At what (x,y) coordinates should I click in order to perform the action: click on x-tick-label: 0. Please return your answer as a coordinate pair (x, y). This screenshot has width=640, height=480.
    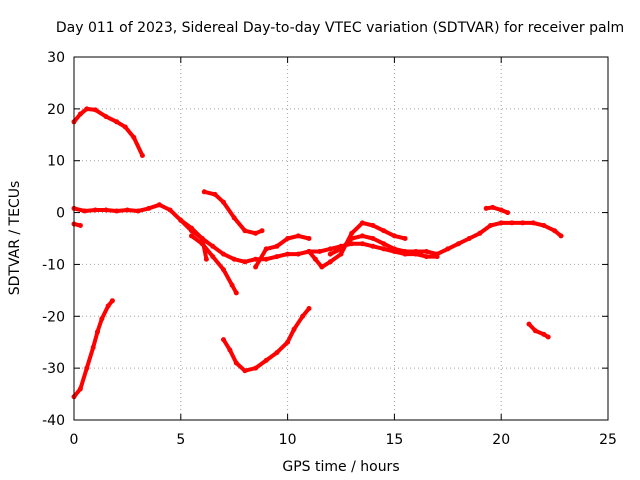
    Looking at the image, I should click on (74, 440).